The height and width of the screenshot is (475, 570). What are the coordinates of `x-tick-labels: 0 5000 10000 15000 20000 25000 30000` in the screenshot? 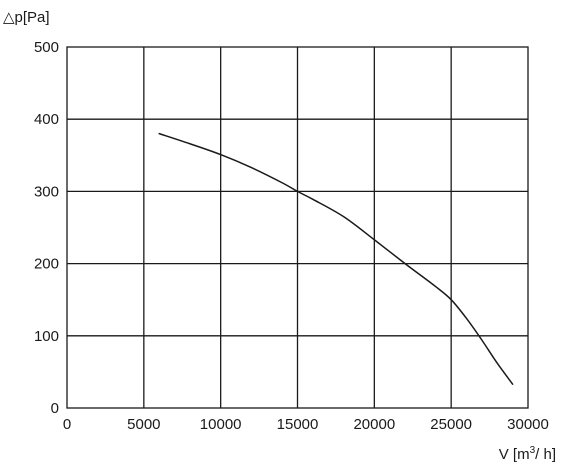 It's located at (306, 424).